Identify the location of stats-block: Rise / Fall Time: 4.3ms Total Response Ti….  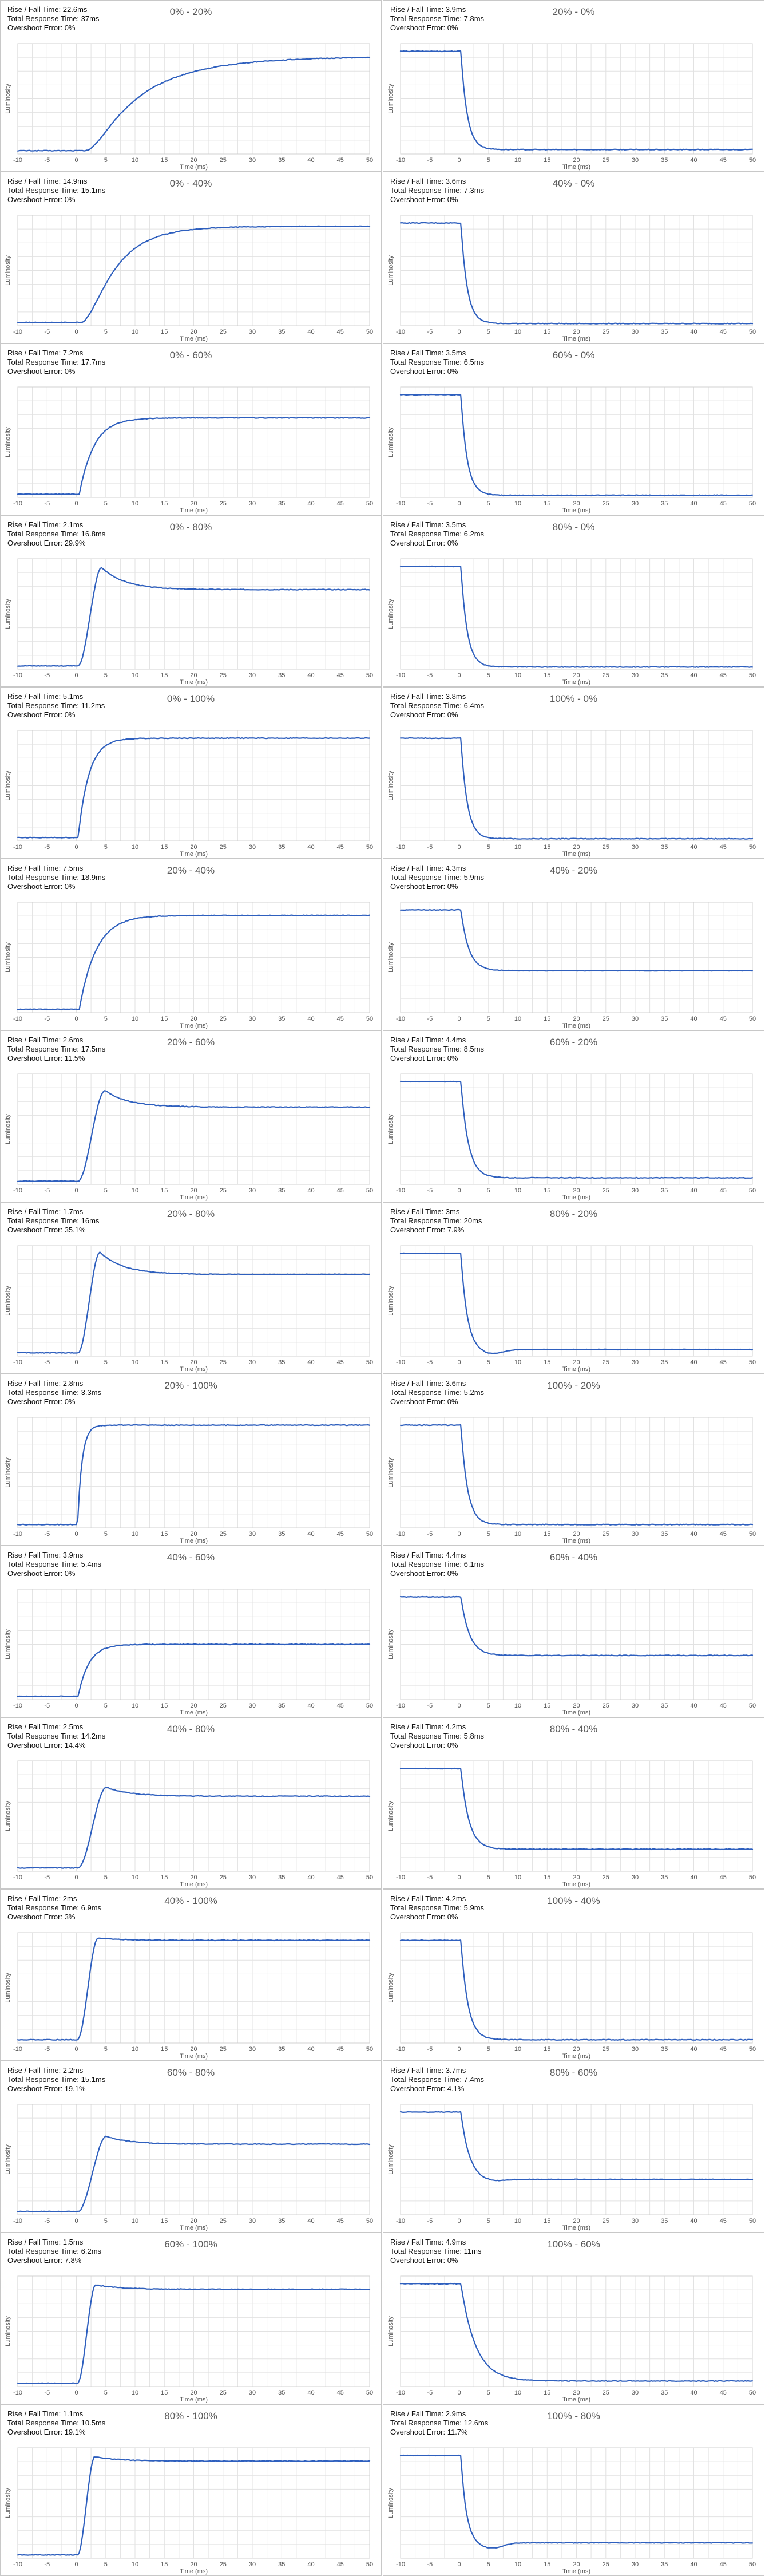
(437, 877).